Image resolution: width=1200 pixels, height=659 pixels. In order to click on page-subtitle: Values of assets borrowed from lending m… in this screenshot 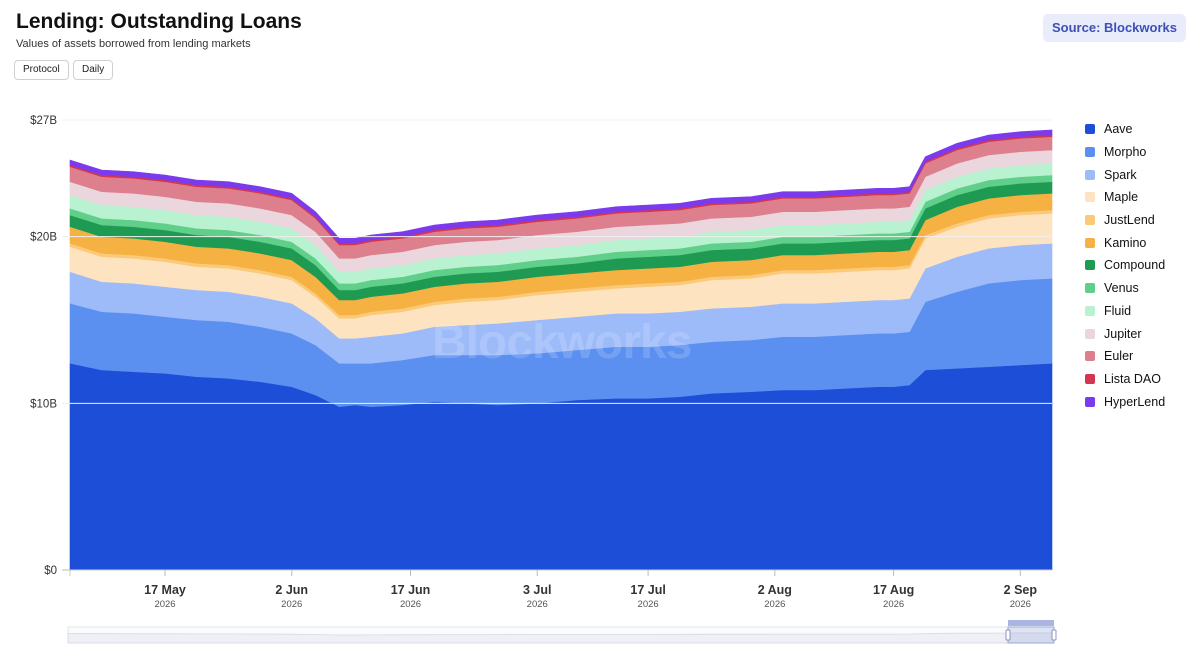, I will do `click(133, 44)`.